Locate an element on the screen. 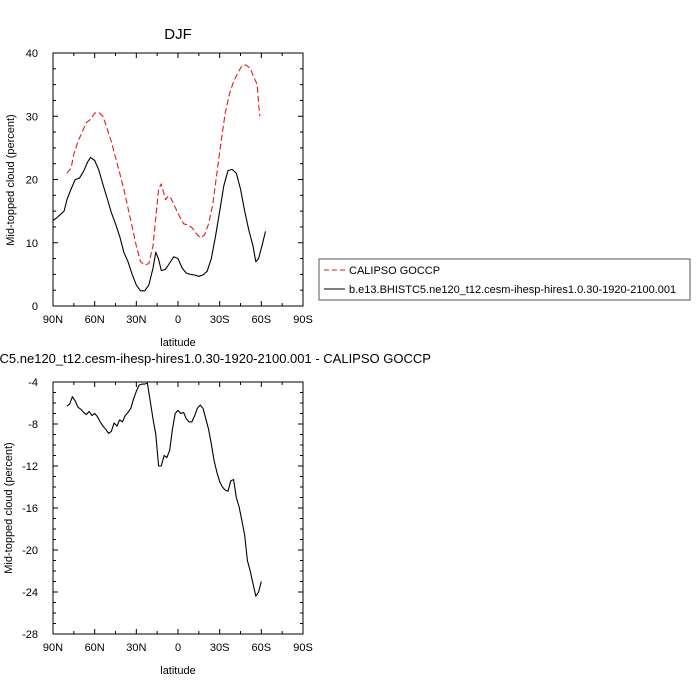 Image resolution: width=700 pixels, height=700 pixels. bottom-y-tick-label: -8 is located at coordinates (33, 425).